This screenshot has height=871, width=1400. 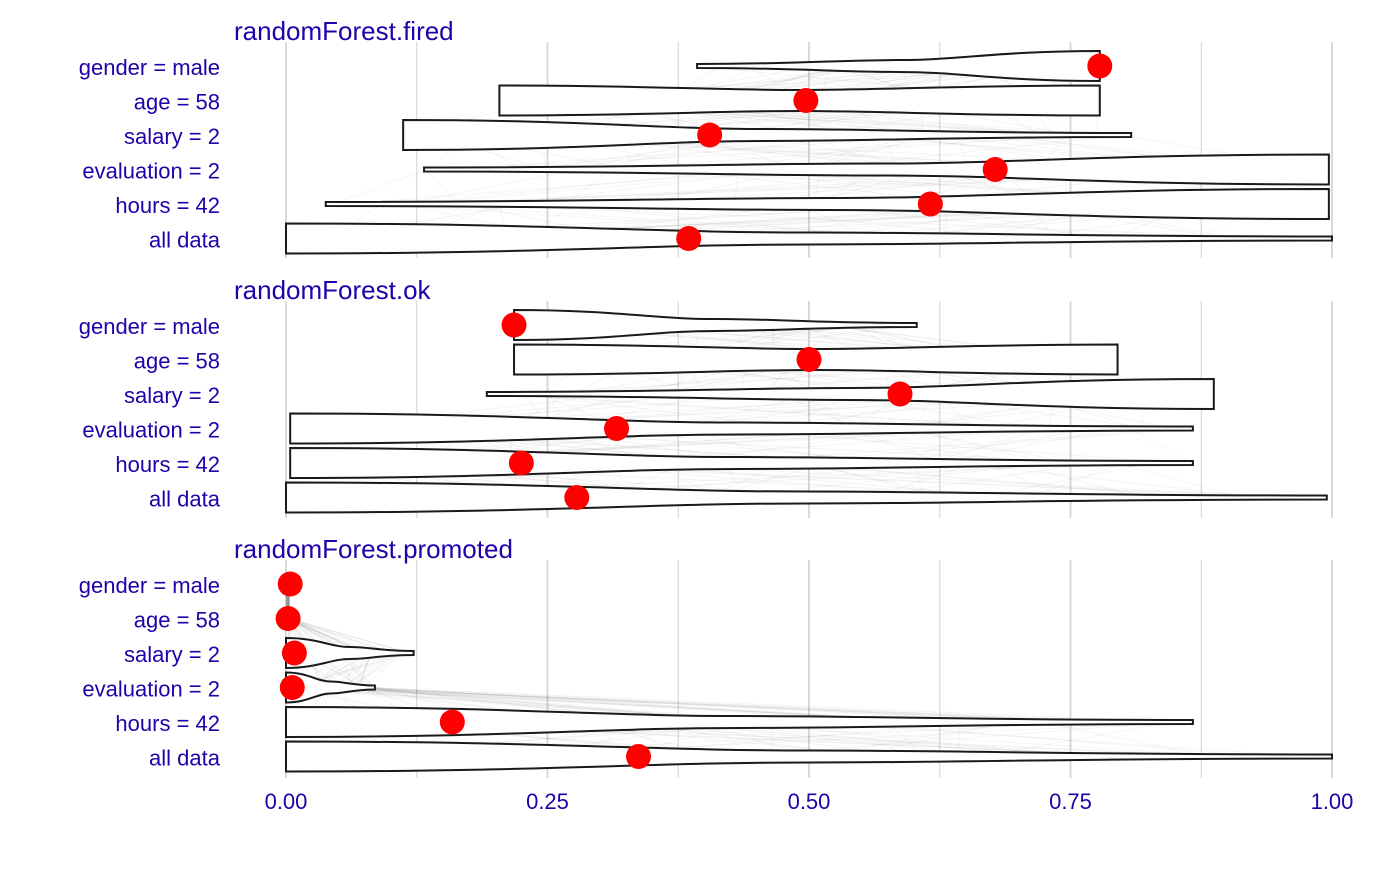 What do you see at coordinates (373, 549) in the screenshot?
I see `panel-title: randomForest.promoted` at bounding box center [373, 549].